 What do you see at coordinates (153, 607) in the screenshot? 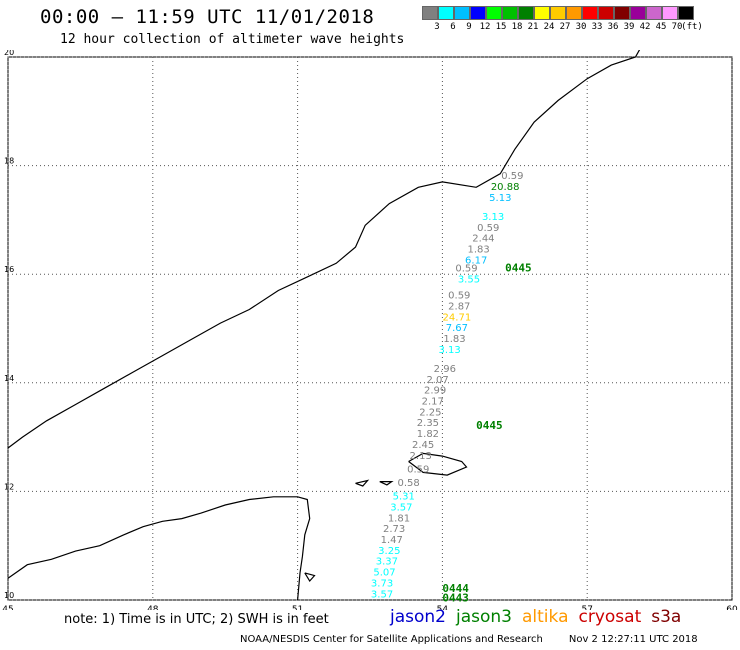
I see `x-tick-label: 48` at bounding box center [153, 607].